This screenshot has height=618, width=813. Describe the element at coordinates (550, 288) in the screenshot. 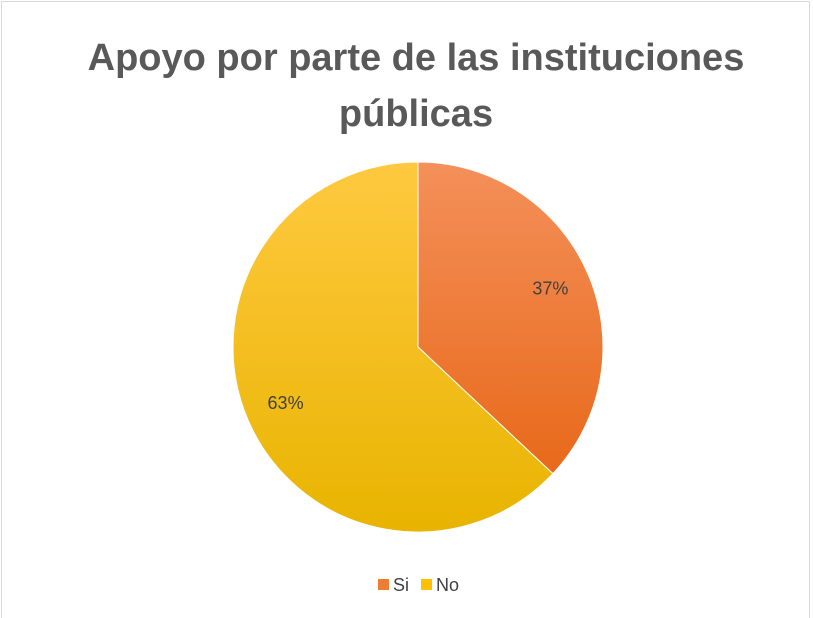

I see `data-label: 37%` at that location.